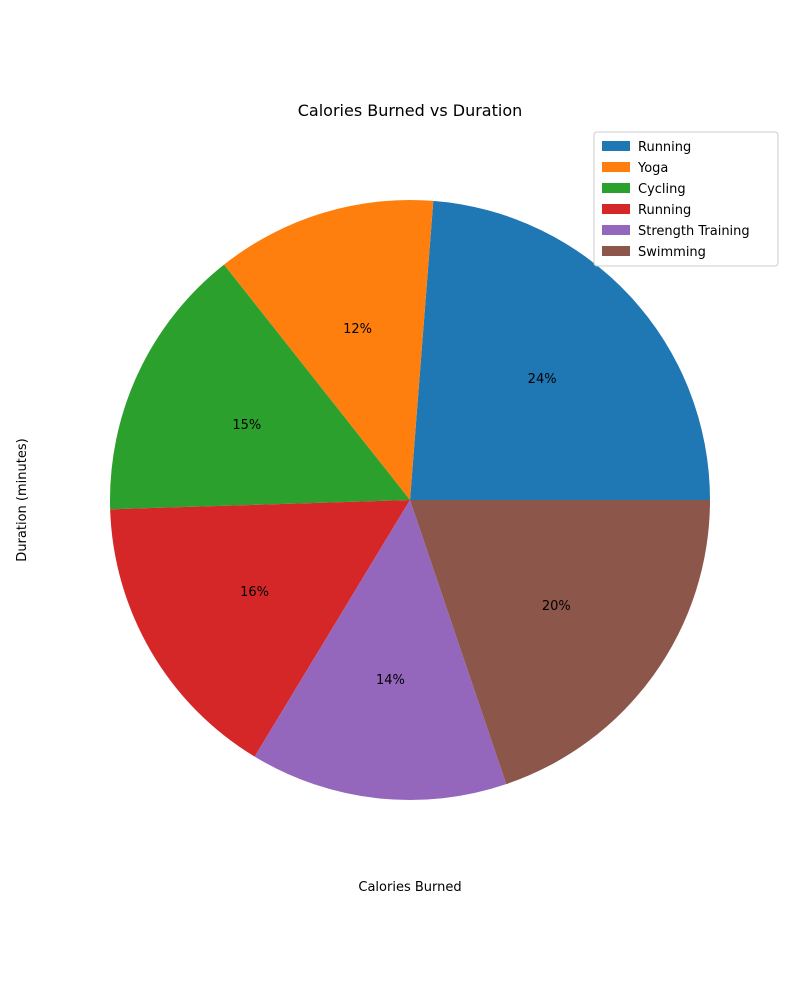  What do you see at coordinates (409, 887) in the screenshot?
I see `x-axis-label: Calories Burned` at bounding box center [409, 887].